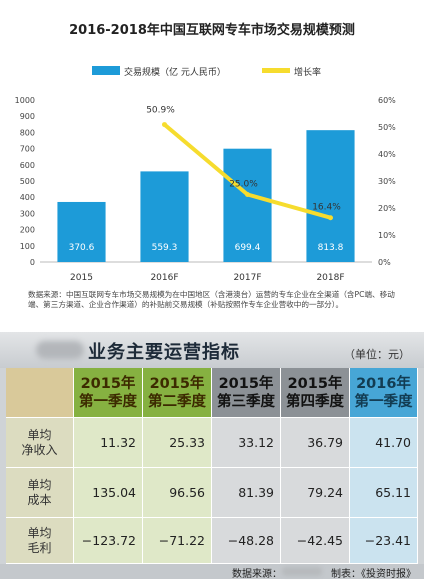 The image size is (424, 580). What do you see at coordinates (27, 246) in the screenshot?
I see `y-left-tick-label: 100` at bounding box center [27, 246].